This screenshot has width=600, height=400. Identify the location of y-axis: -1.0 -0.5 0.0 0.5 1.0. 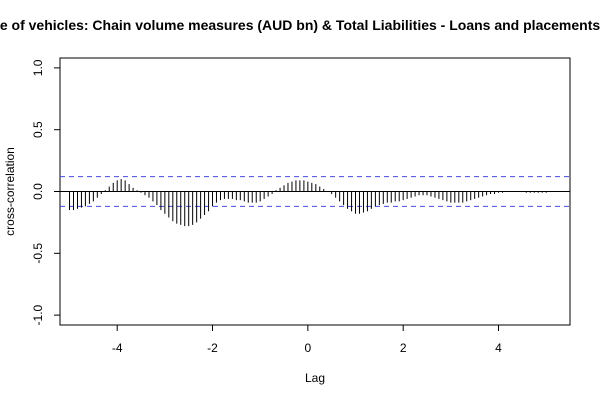
(45, 192).